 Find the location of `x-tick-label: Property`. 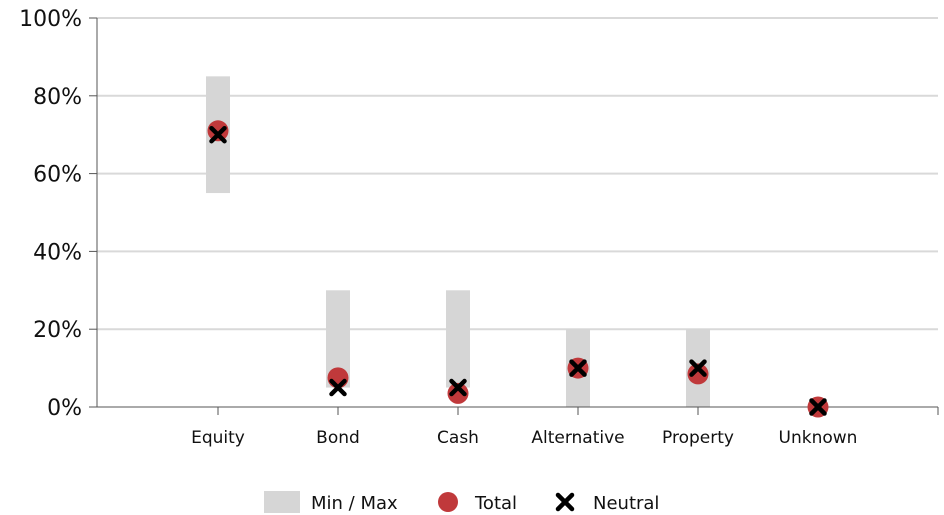

x-tick-label: Property is located at coordinates (698, 438).